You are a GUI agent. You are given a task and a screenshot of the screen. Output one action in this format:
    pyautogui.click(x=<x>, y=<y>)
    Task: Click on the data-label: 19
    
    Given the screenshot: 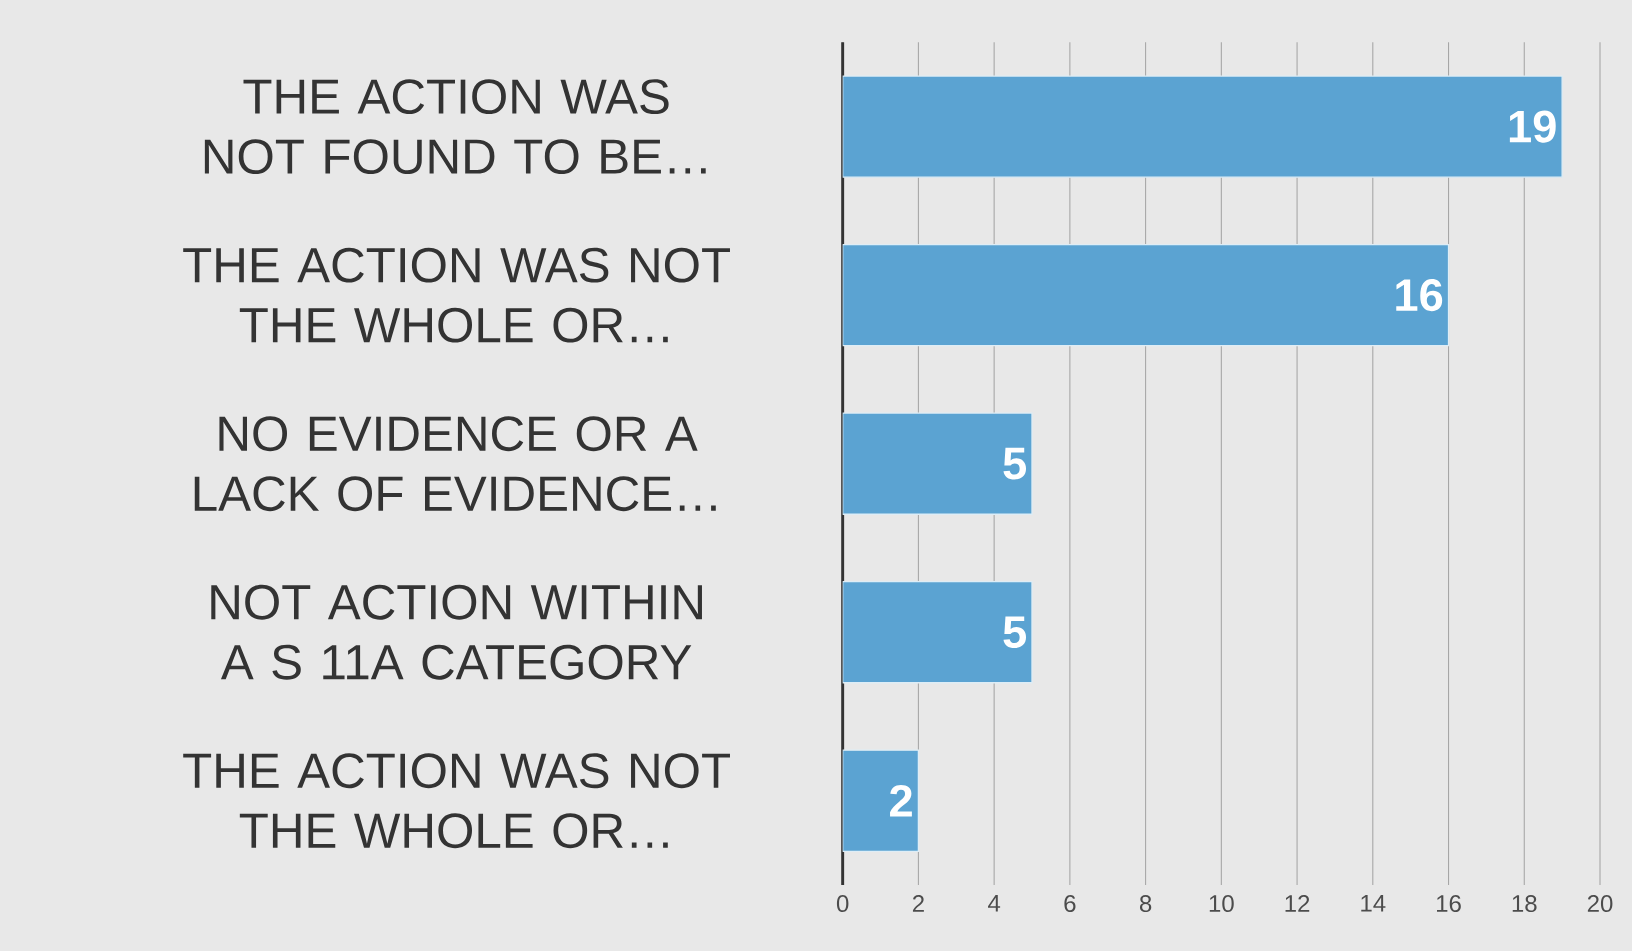 What is the action you would take?
    pyautogui.click(x=1532, y=126)
    